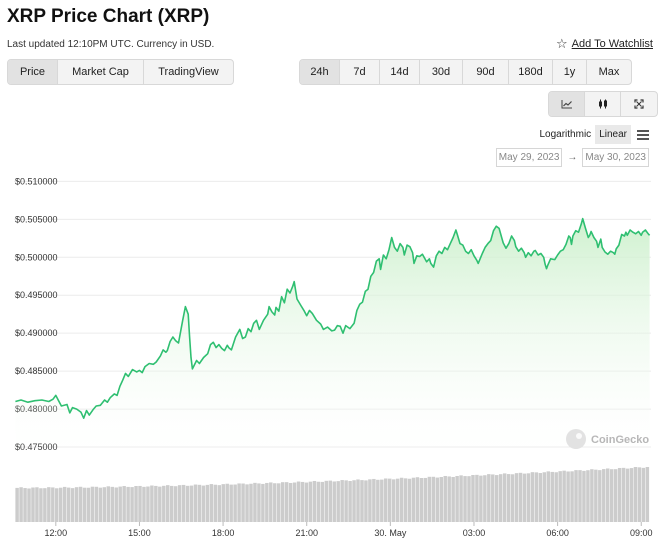  I want to click on line-chart-button, so click(567, 104).